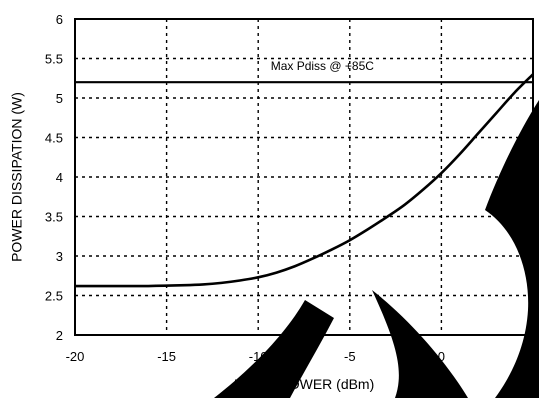 The width and height of the screenshot is (539, 398). Describe the element at coordinates (17, 177) in the screenshot. I see `y-axis-title: POWER DISSIPATION (W)` at that location.